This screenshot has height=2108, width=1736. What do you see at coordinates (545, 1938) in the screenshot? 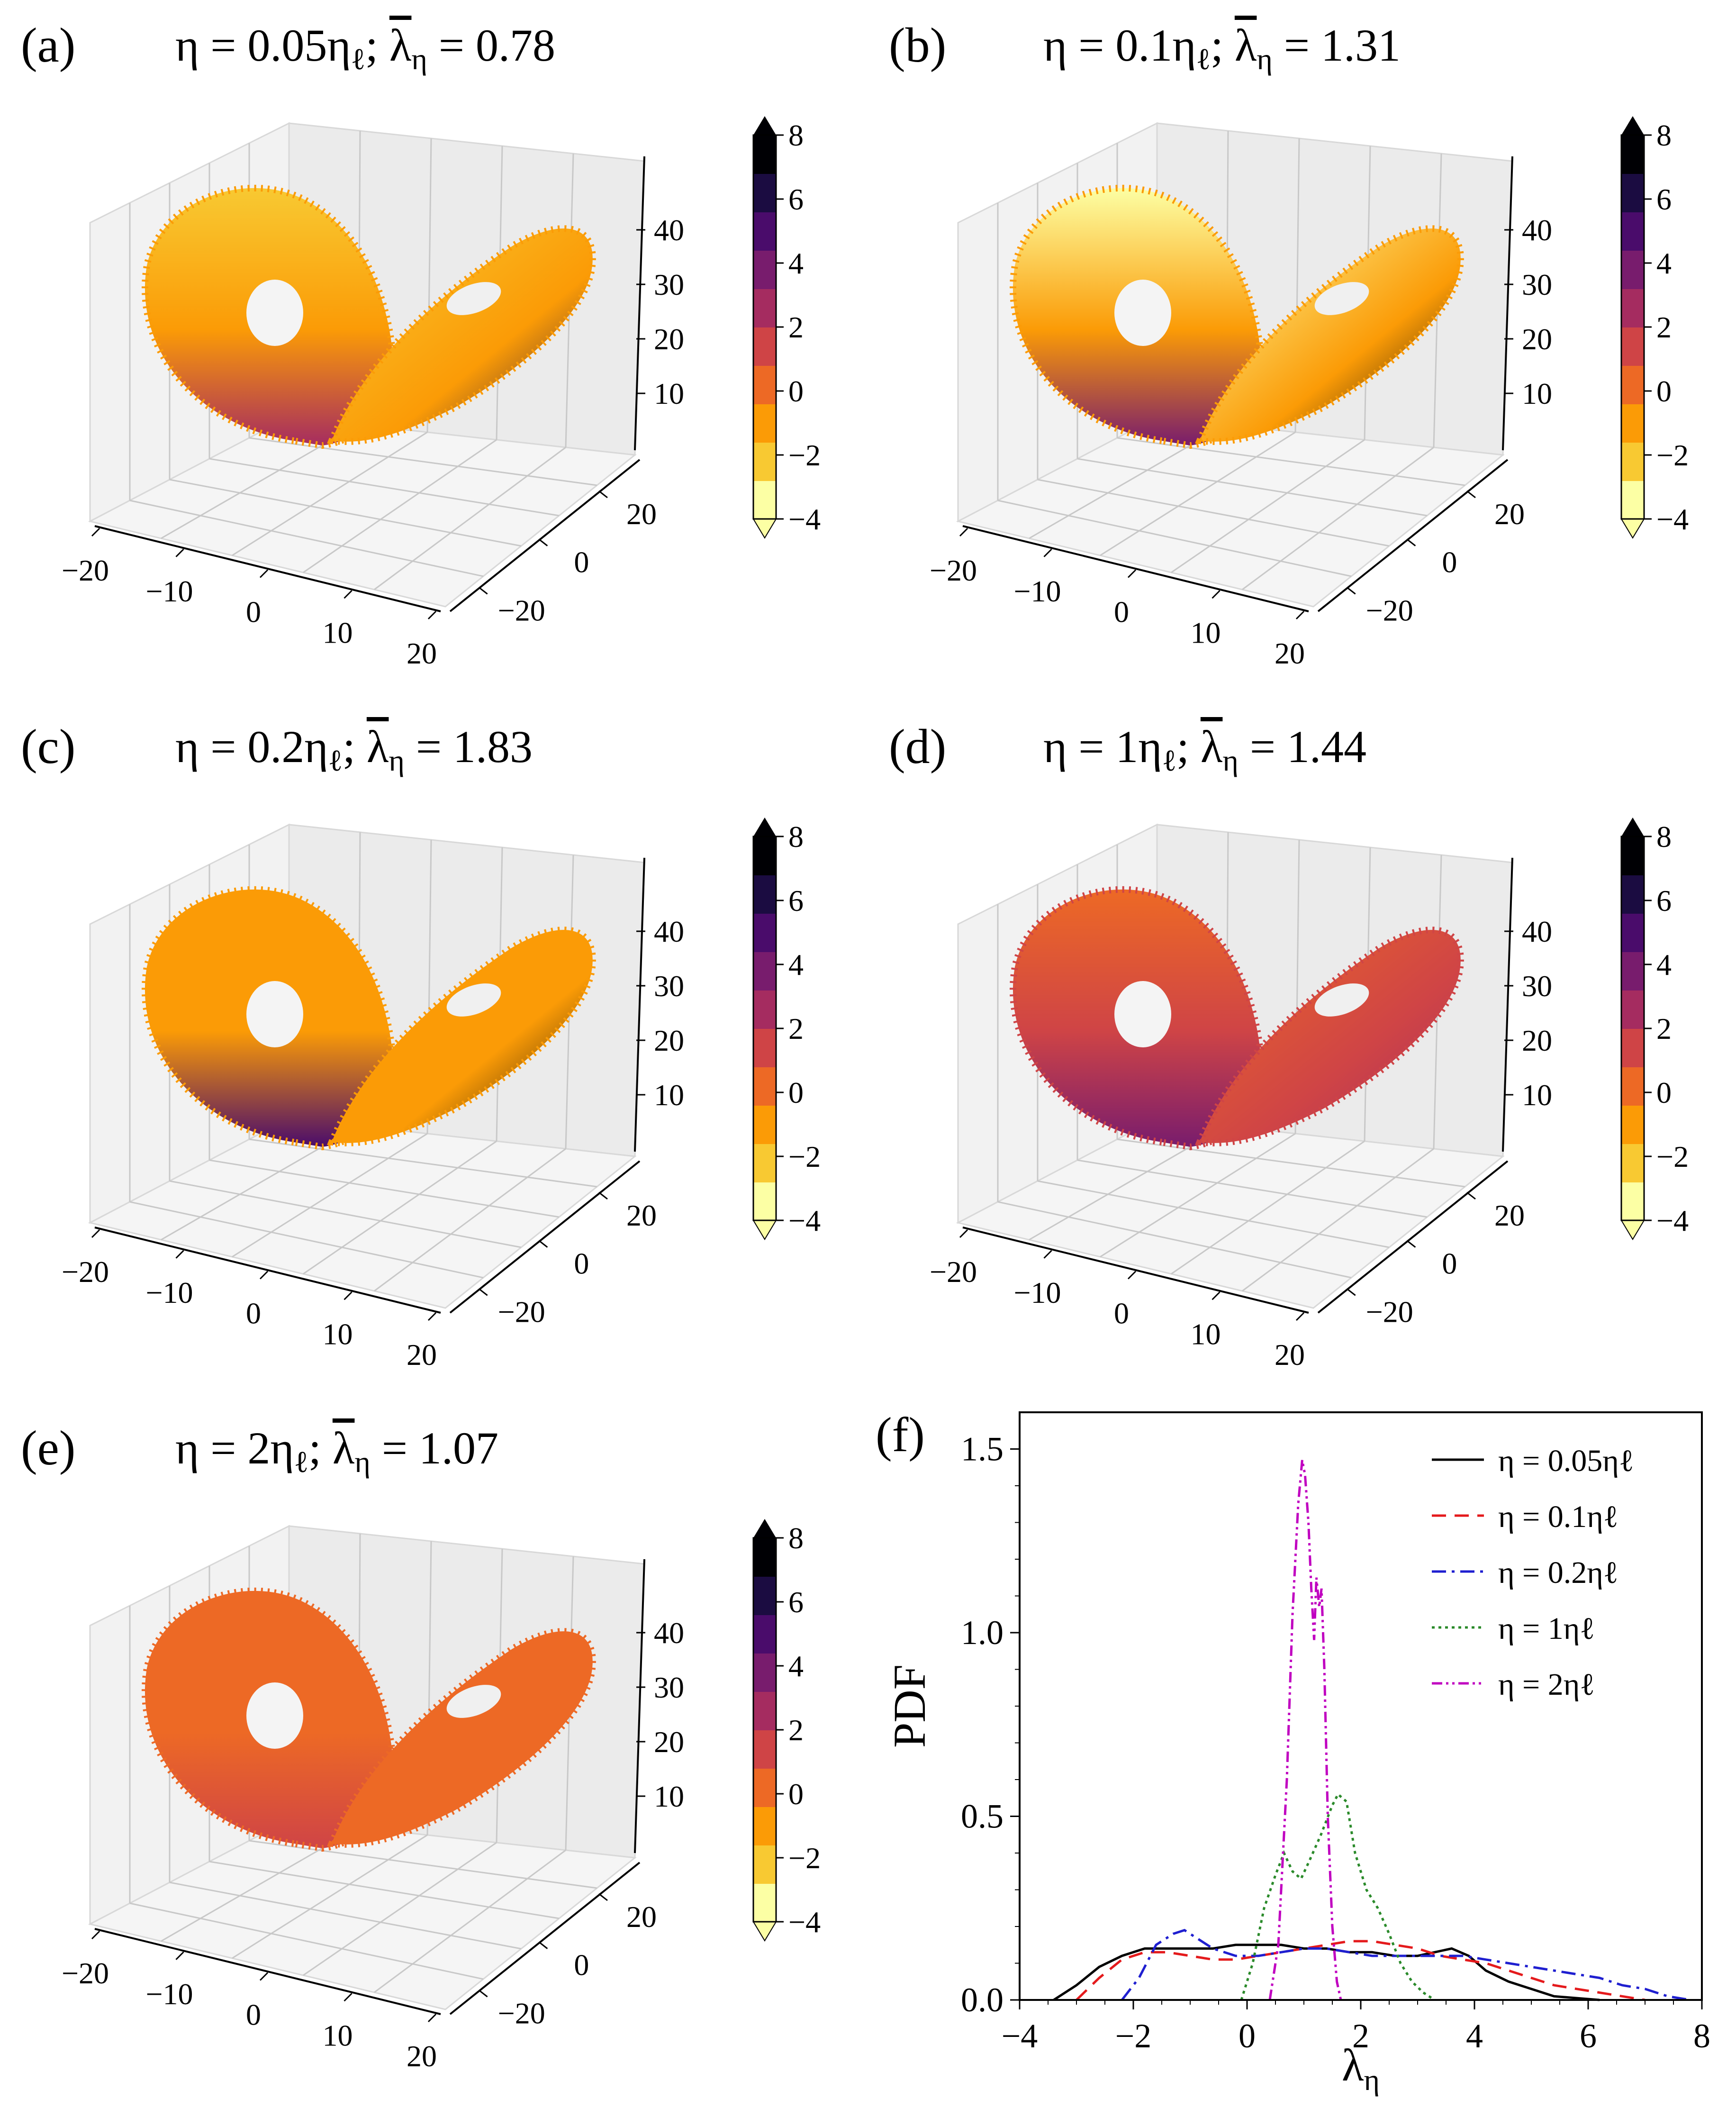
I see `y-axis-line` at bounding box center [545, 1938].